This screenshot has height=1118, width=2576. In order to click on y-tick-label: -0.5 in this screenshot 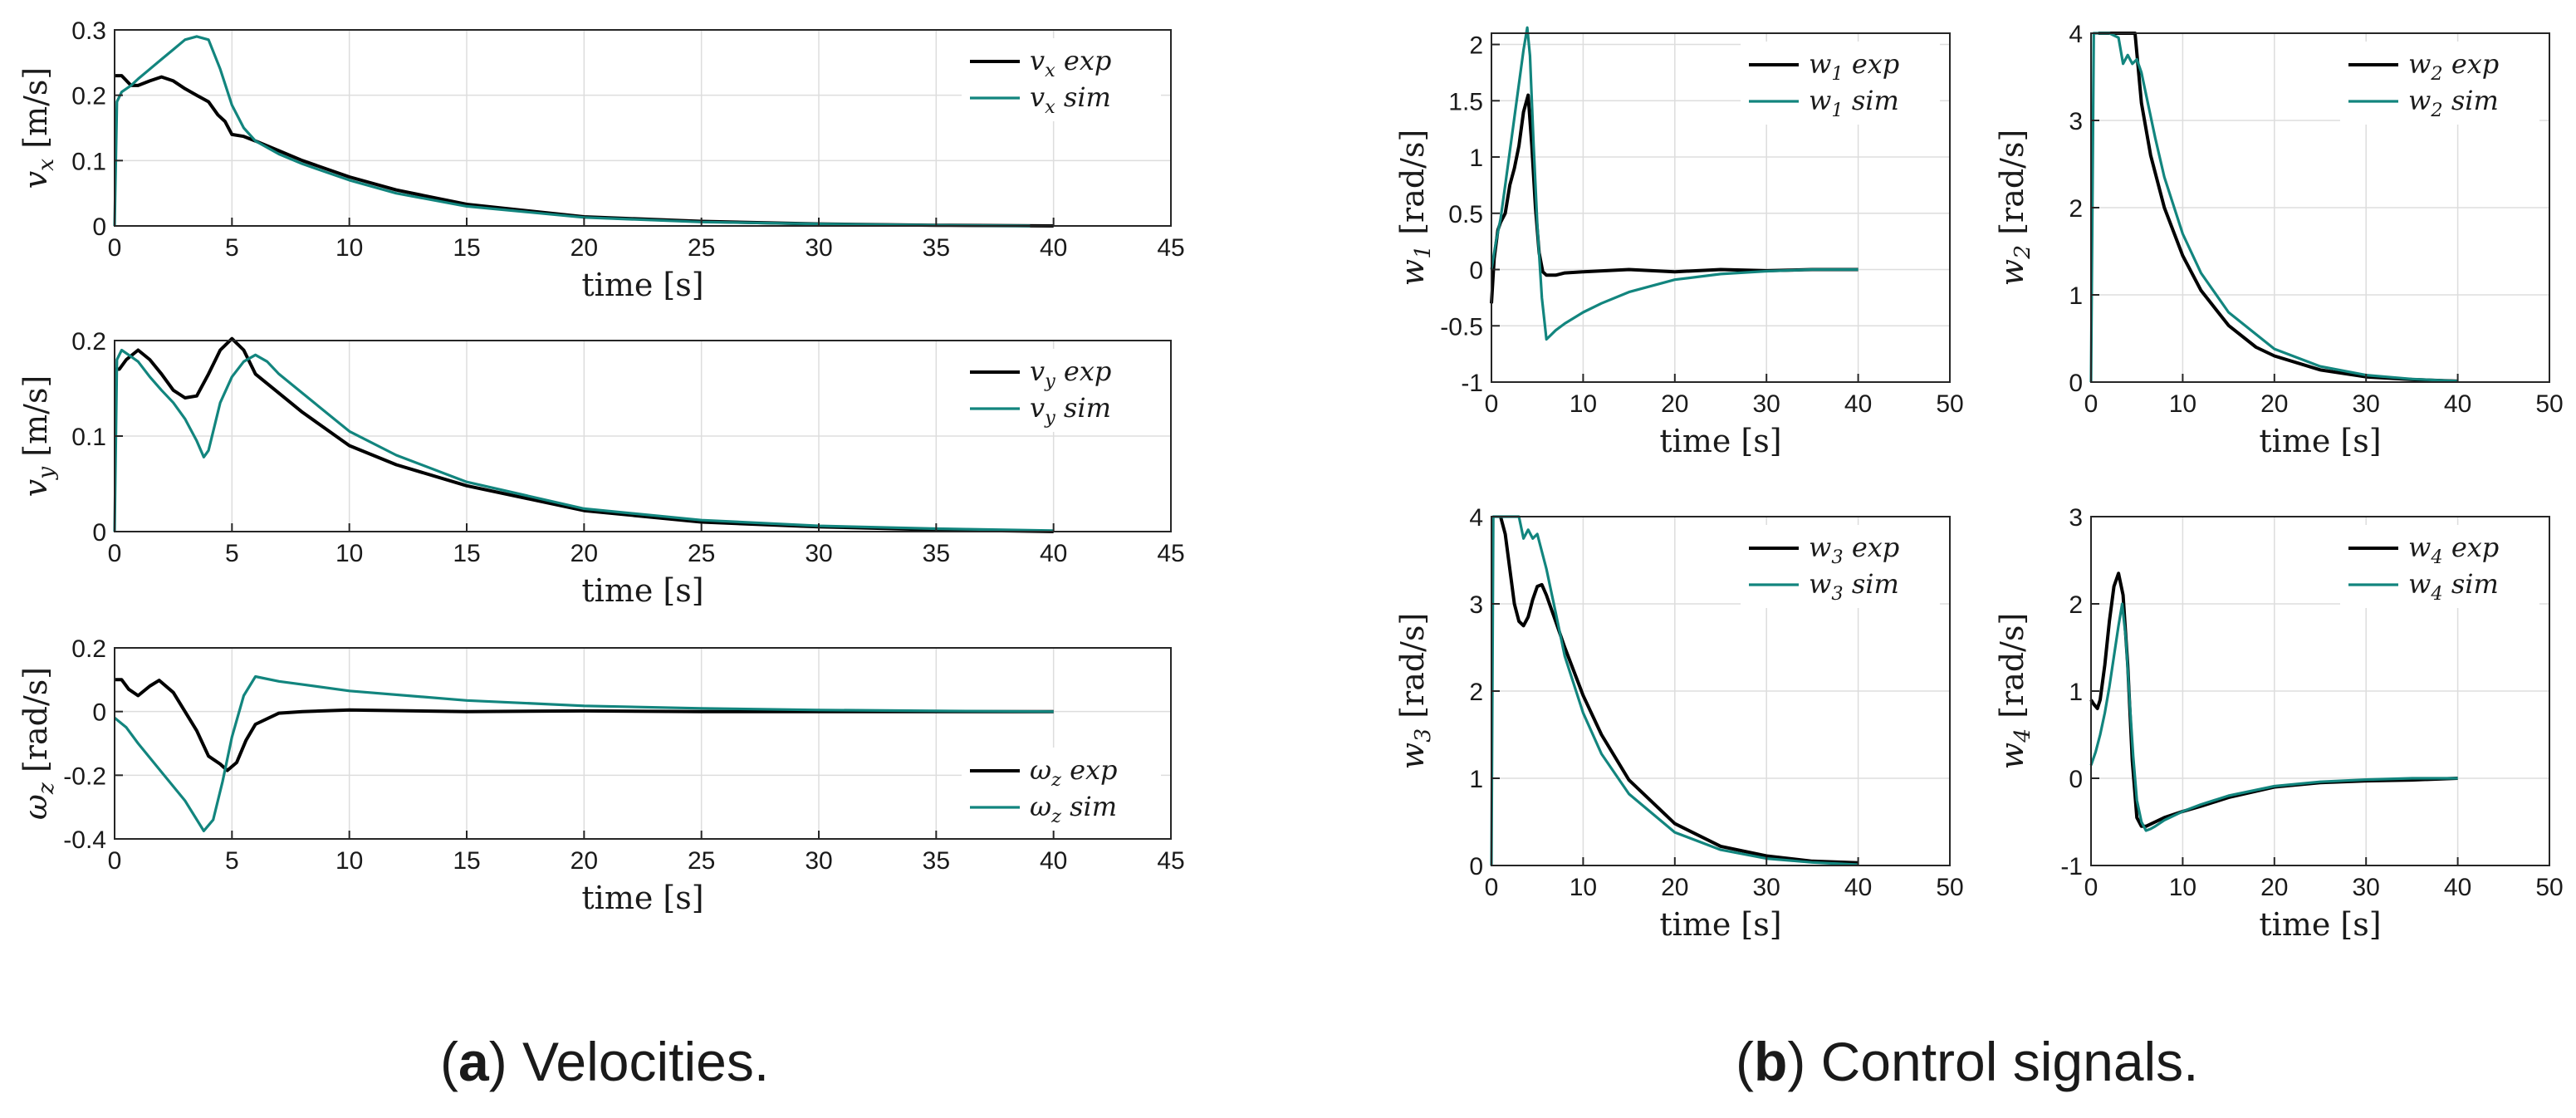, I will do `click(1461, 327)`.